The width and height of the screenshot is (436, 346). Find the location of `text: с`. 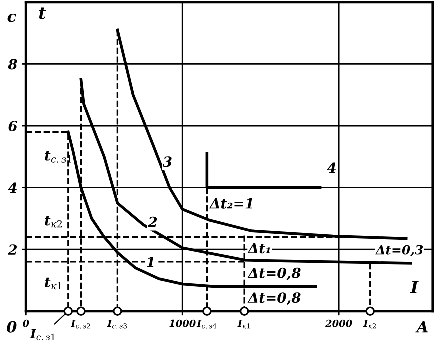

text: с is located at coordinates (12, 18).